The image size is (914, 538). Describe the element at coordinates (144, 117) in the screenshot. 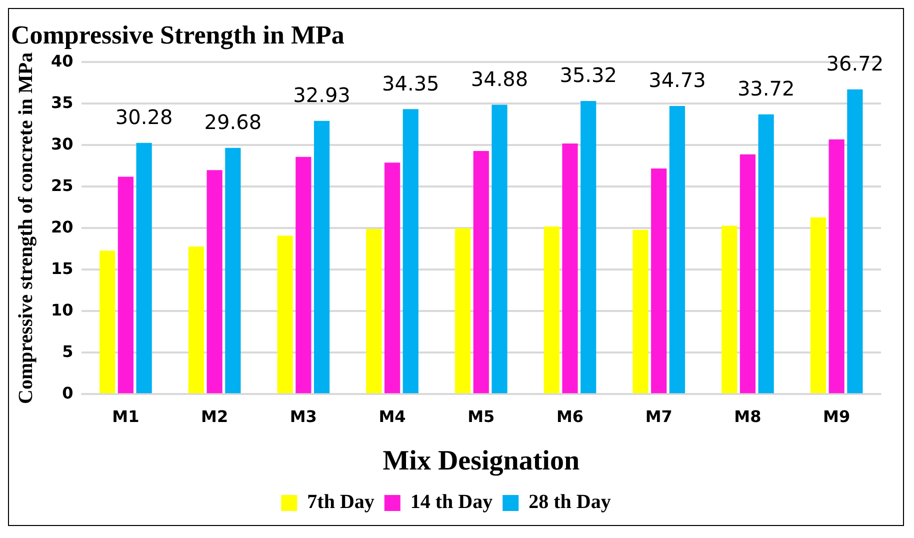

I see `data-label: 30.28` at that location.